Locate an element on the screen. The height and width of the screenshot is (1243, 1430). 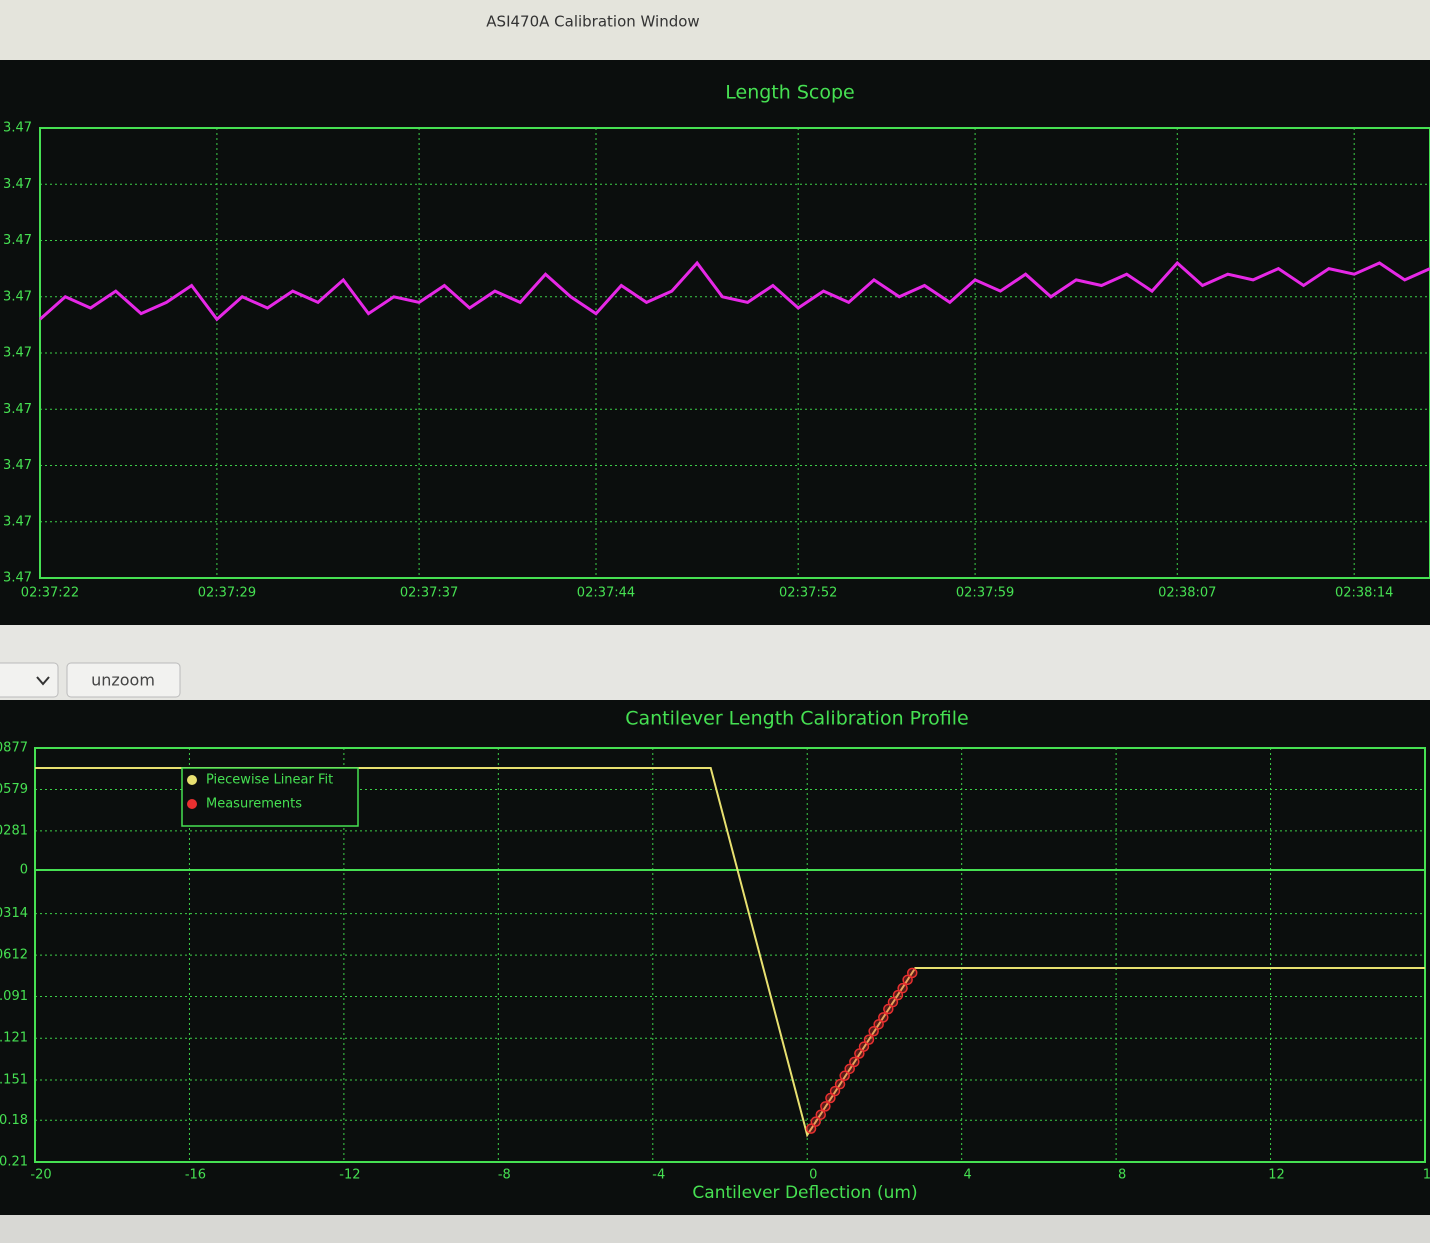
x-tick-label: 02:37:59 is located at coordinates (985, 593).